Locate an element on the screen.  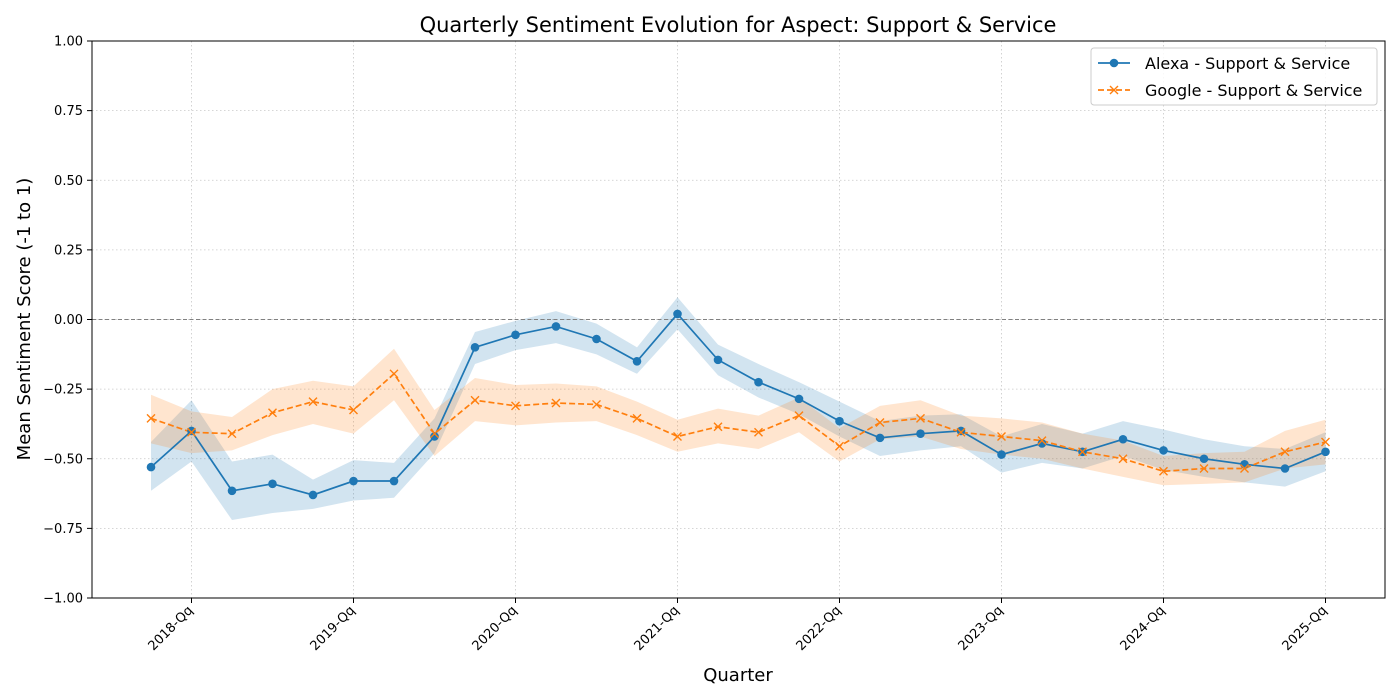
y-axis-ticks: −1.00 −0.75 −0.50 −0.25 0.00 0.25 0.50 0.75 1.00 is located at coordinates (67, 321).